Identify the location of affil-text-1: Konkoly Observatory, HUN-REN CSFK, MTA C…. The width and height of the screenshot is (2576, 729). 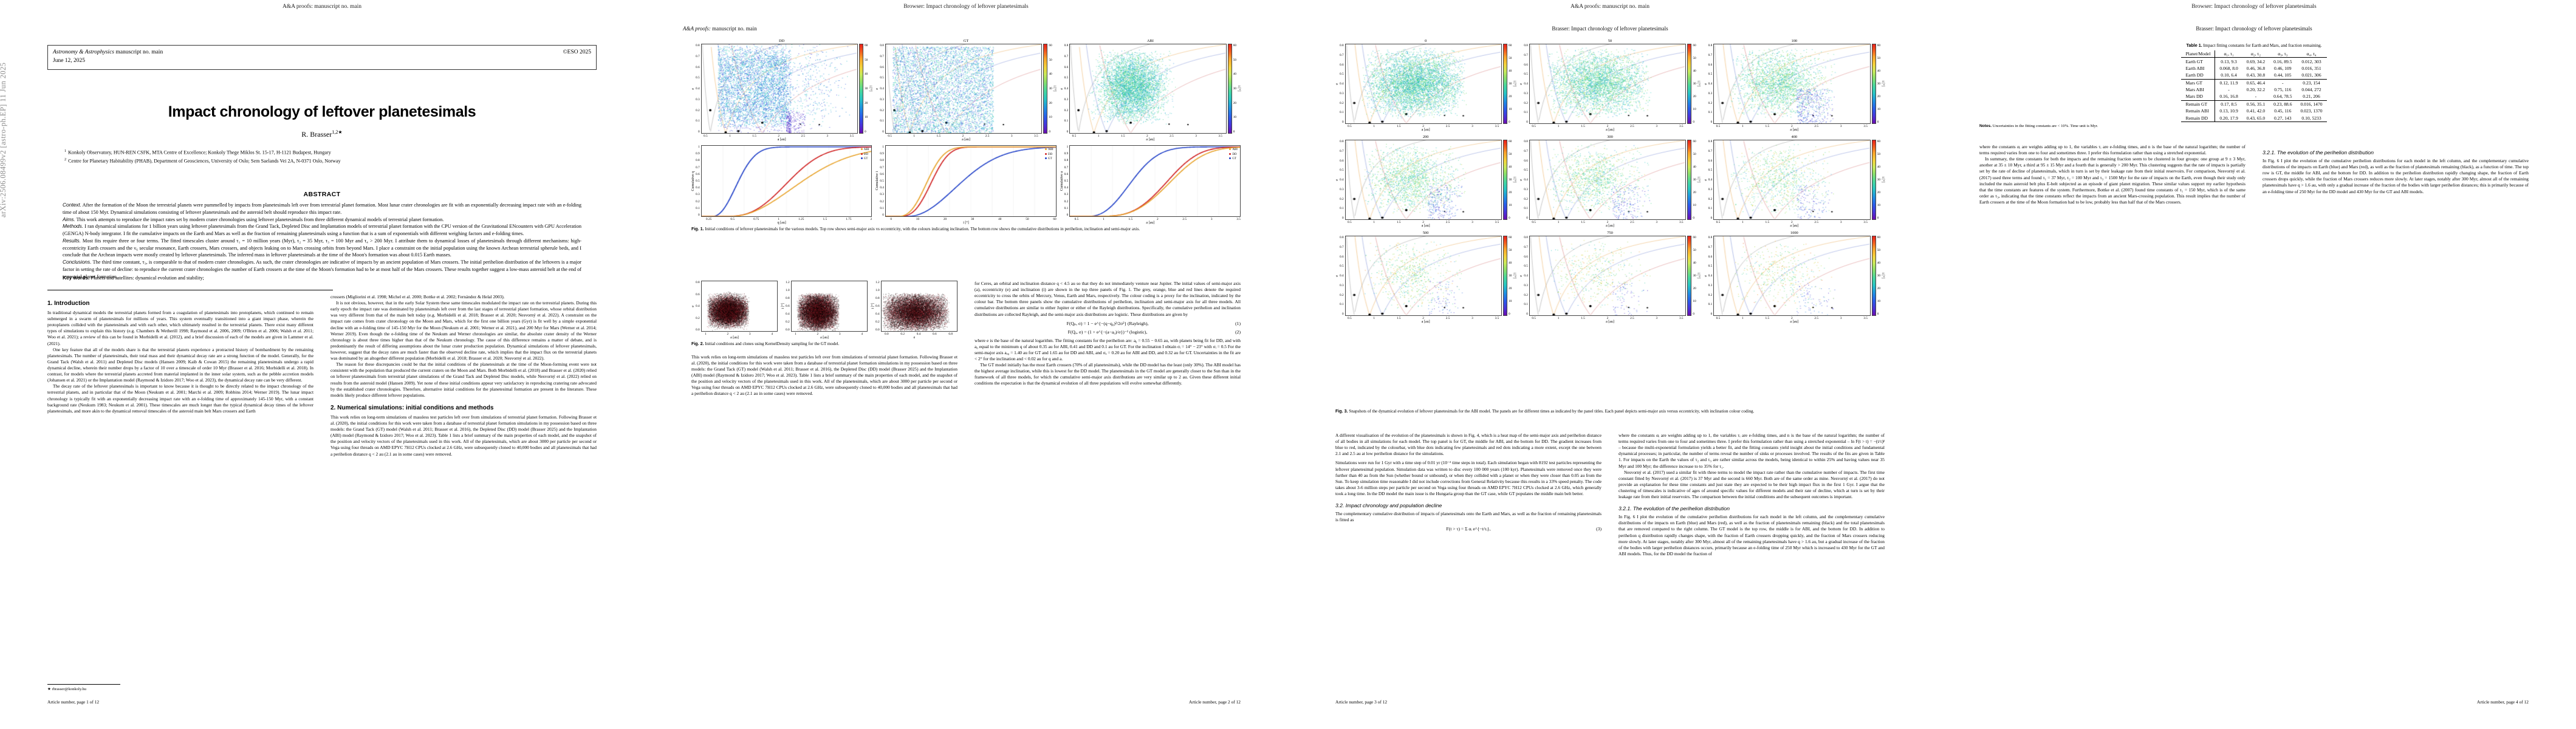
(199, 152).